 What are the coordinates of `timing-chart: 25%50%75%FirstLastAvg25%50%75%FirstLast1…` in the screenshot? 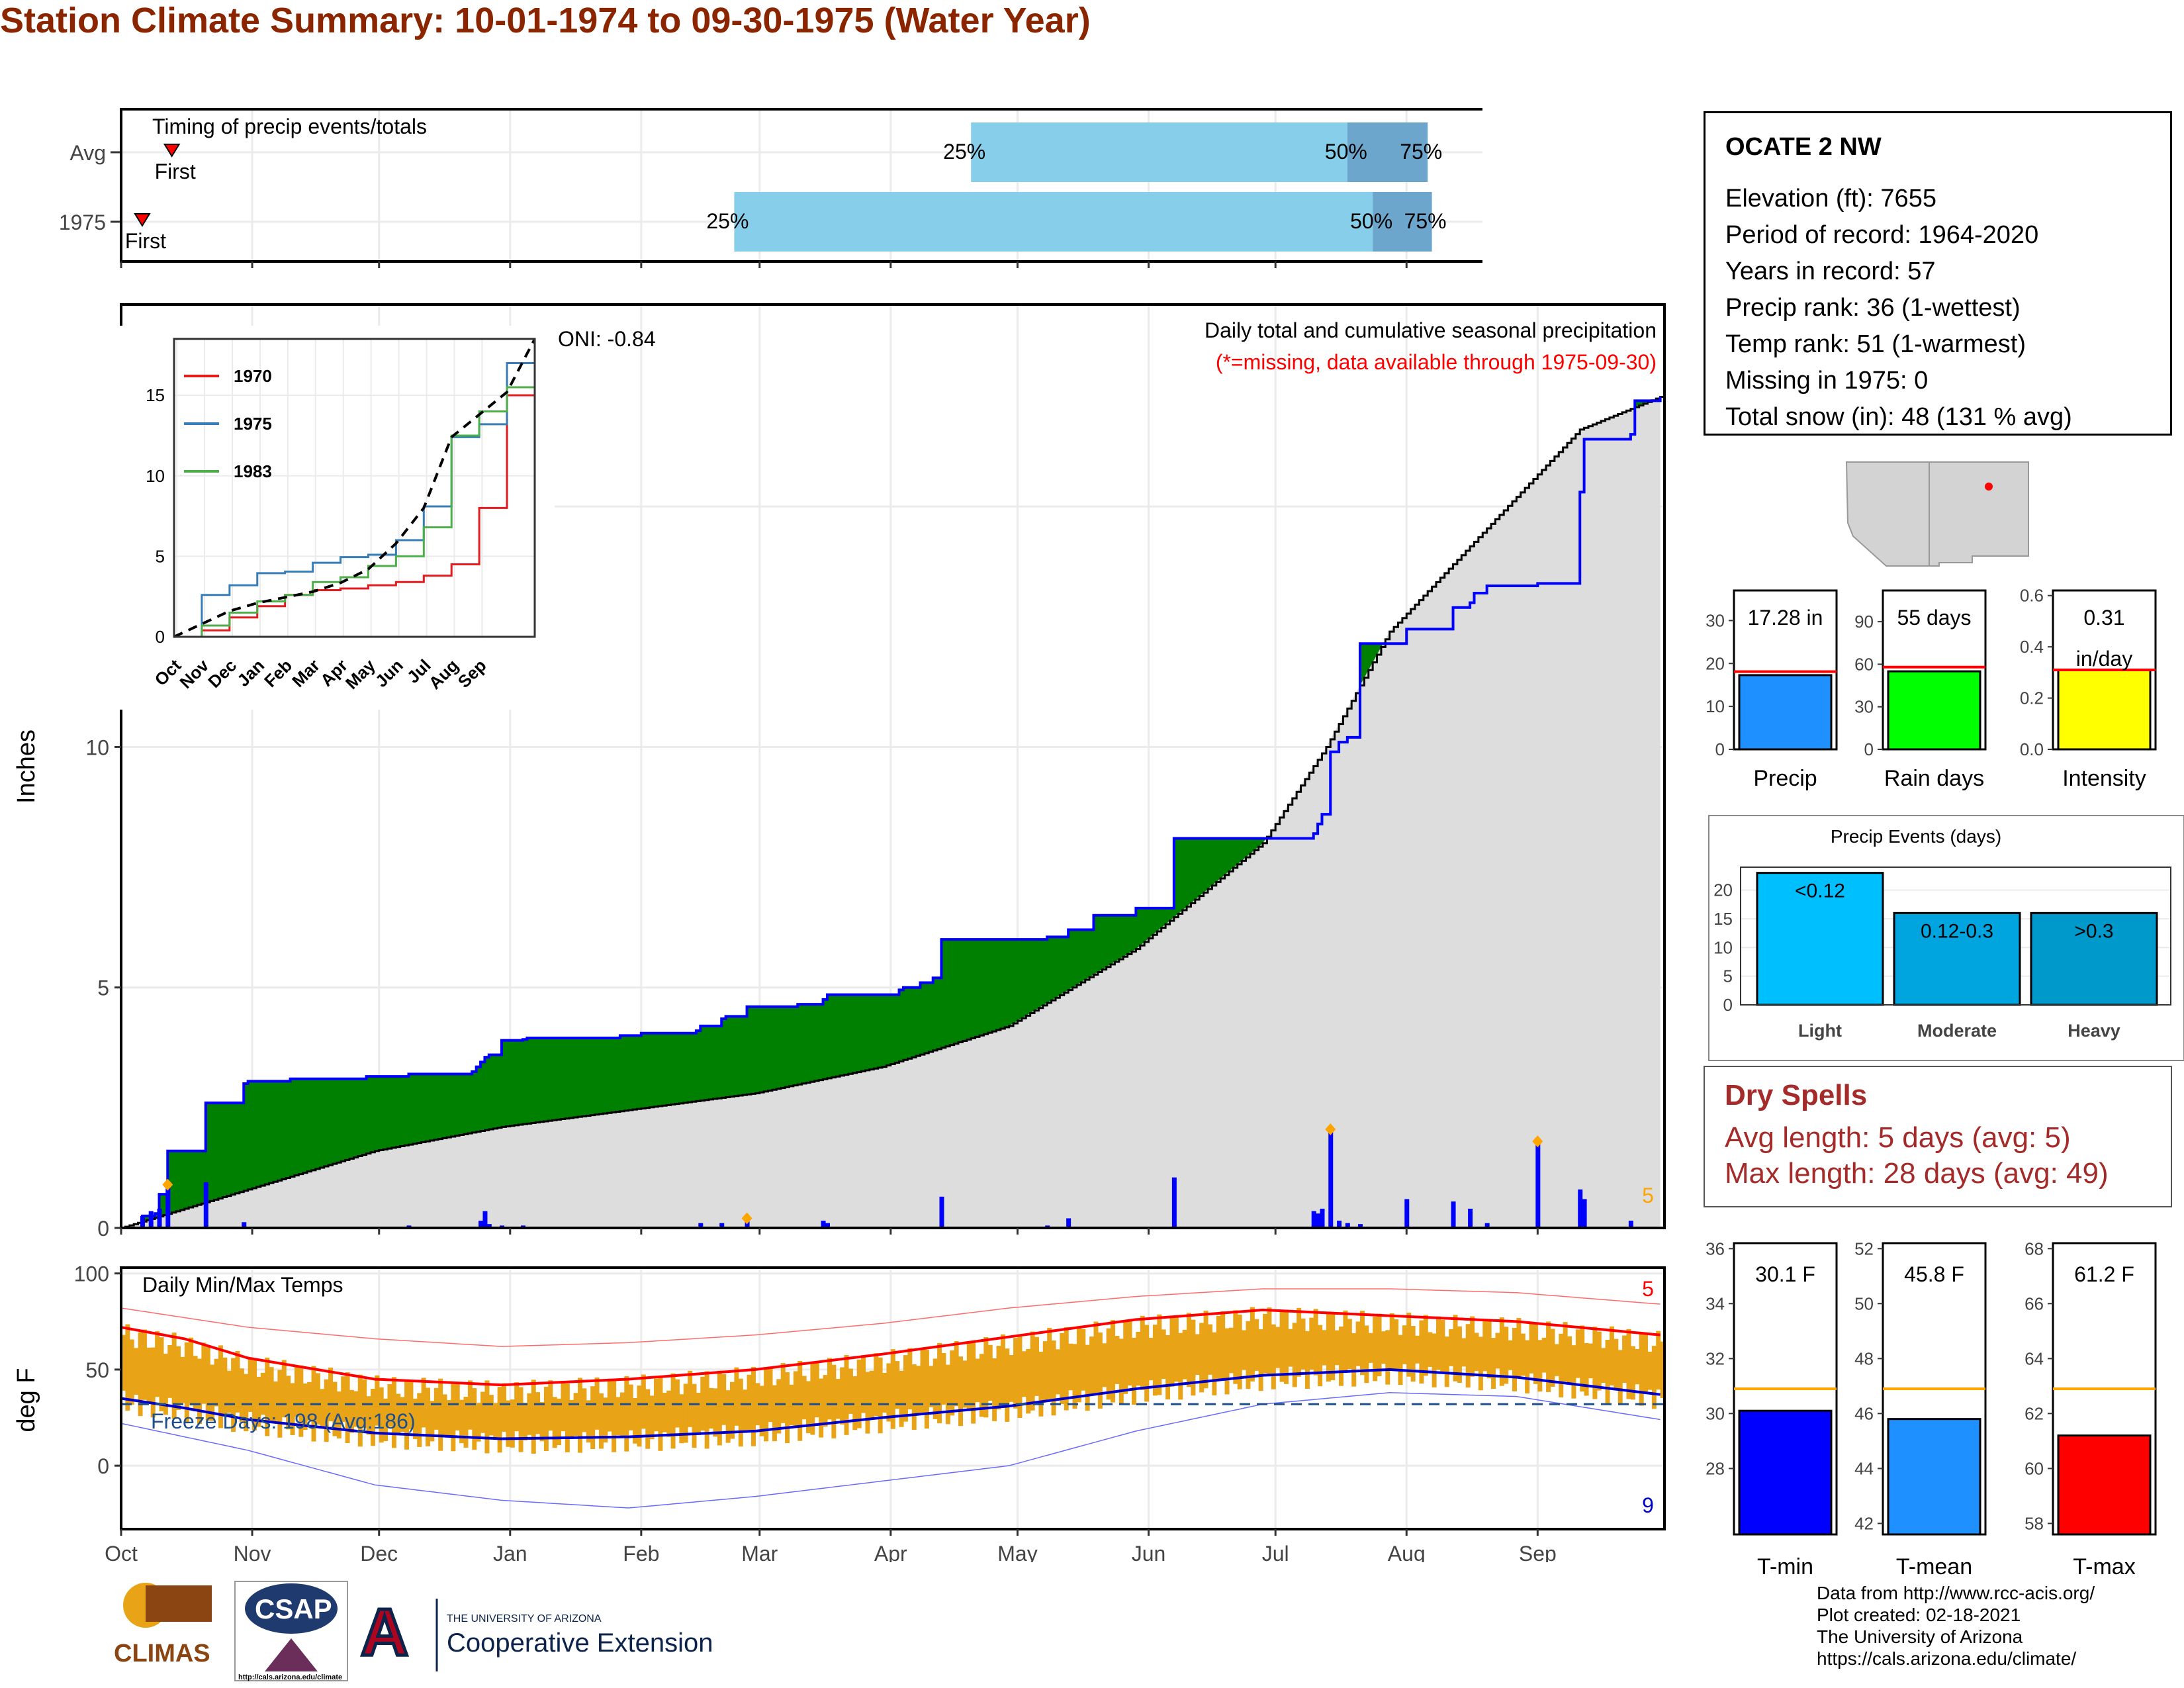 It's located at (771, 188).